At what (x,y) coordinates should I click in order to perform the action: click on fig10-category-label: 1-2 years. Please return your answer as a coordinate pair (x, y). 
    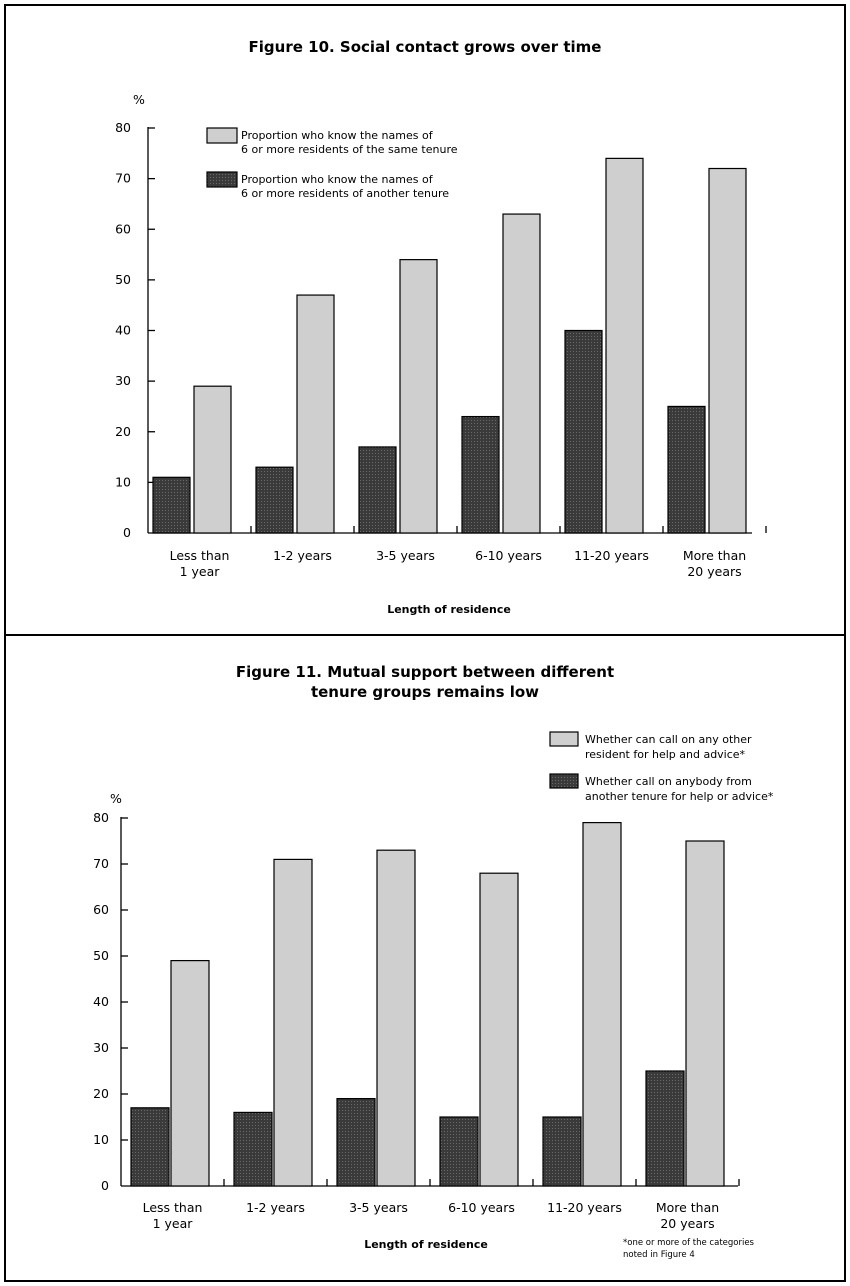
    Looking at the image, I should click on (302, 555).